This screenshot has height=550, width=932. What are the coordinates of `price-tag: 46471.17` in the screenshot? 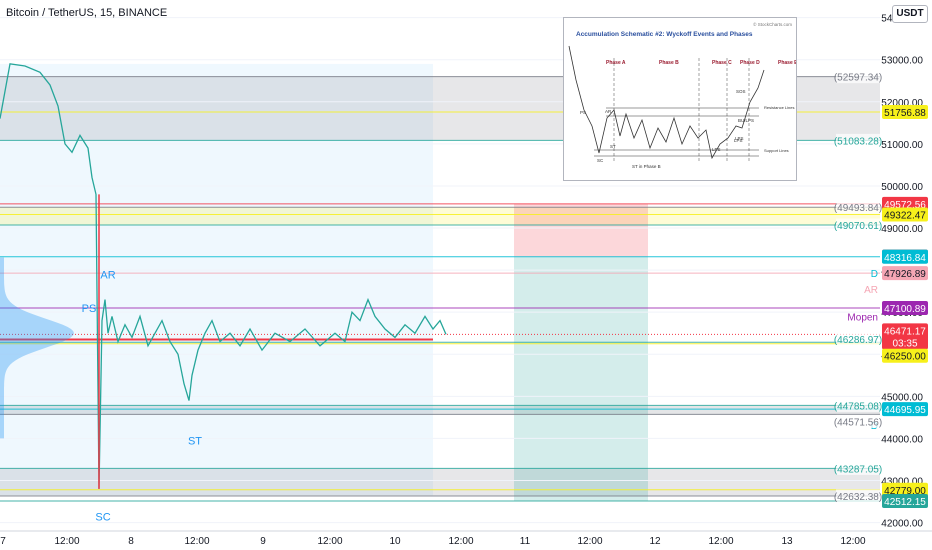 It's located at (905, 331).